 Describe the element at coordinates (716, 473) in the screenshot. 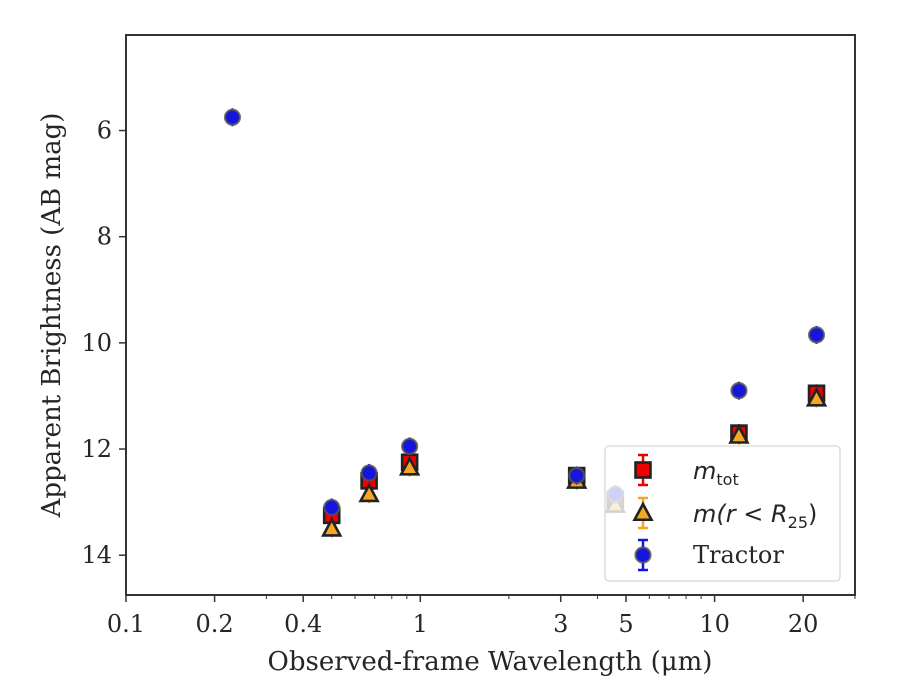

I see `legend-label-mtot: mtot` at that location.